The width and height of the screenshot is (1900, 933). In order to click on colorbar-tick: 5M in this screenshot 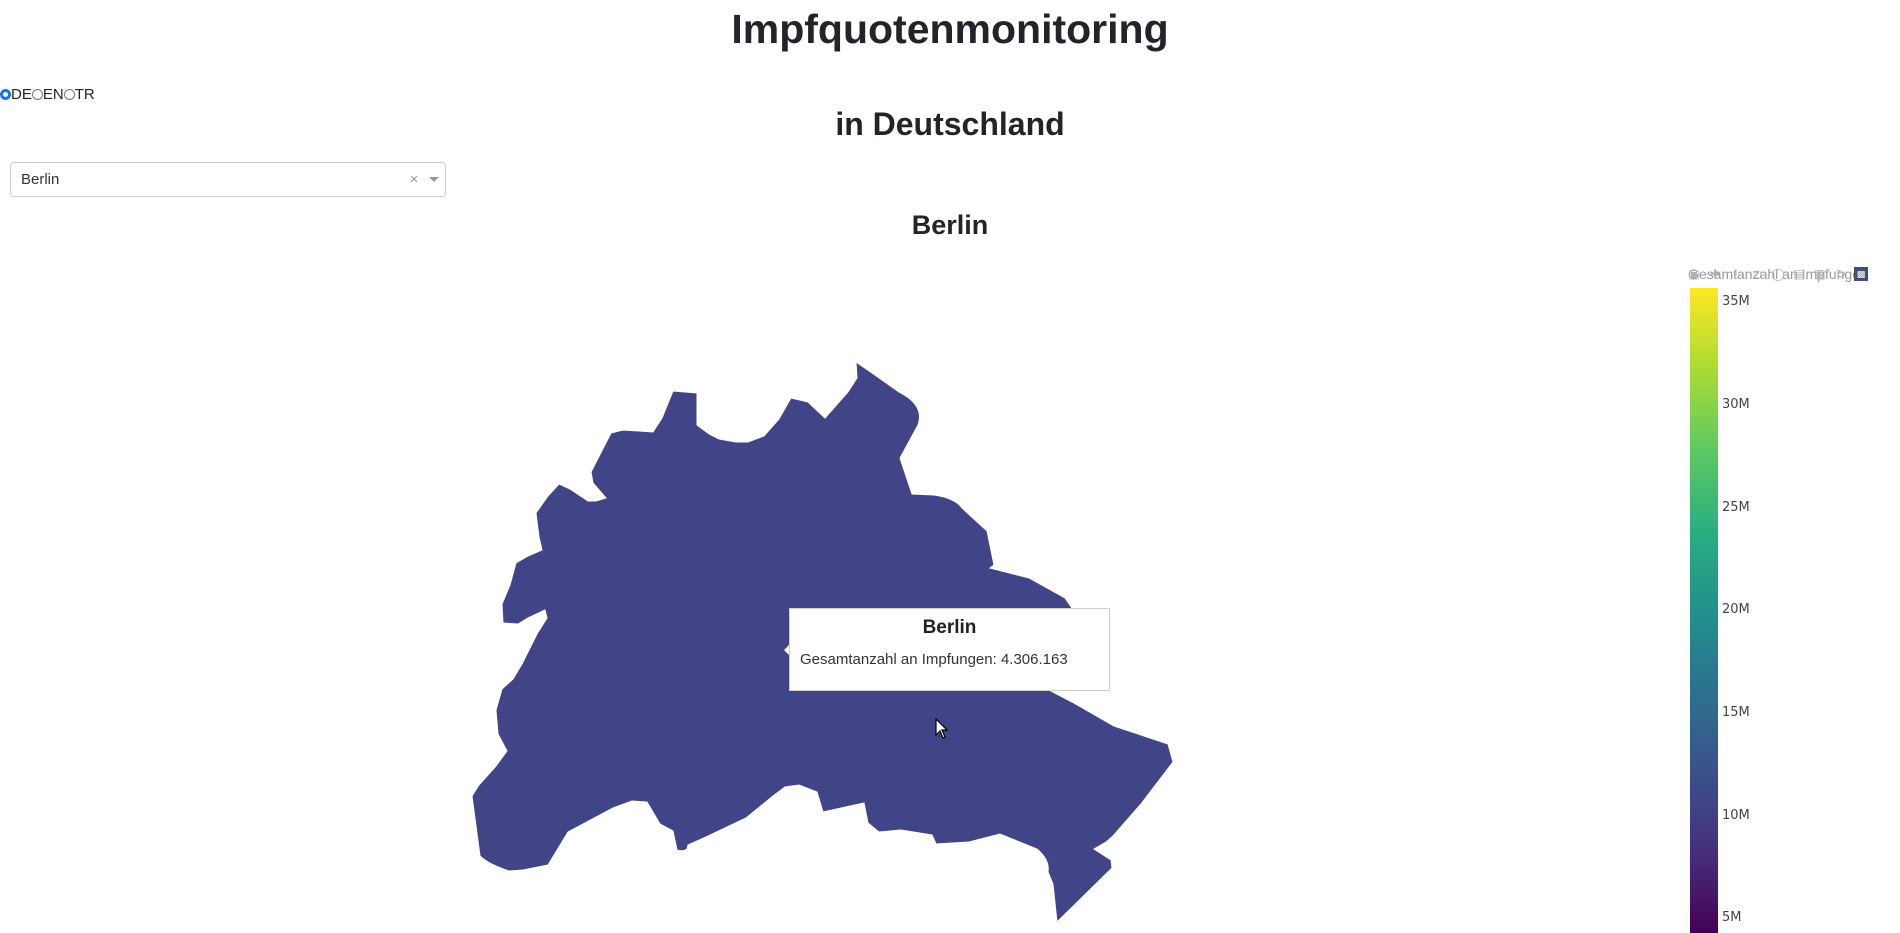, I will do `click(1732, 917)`.